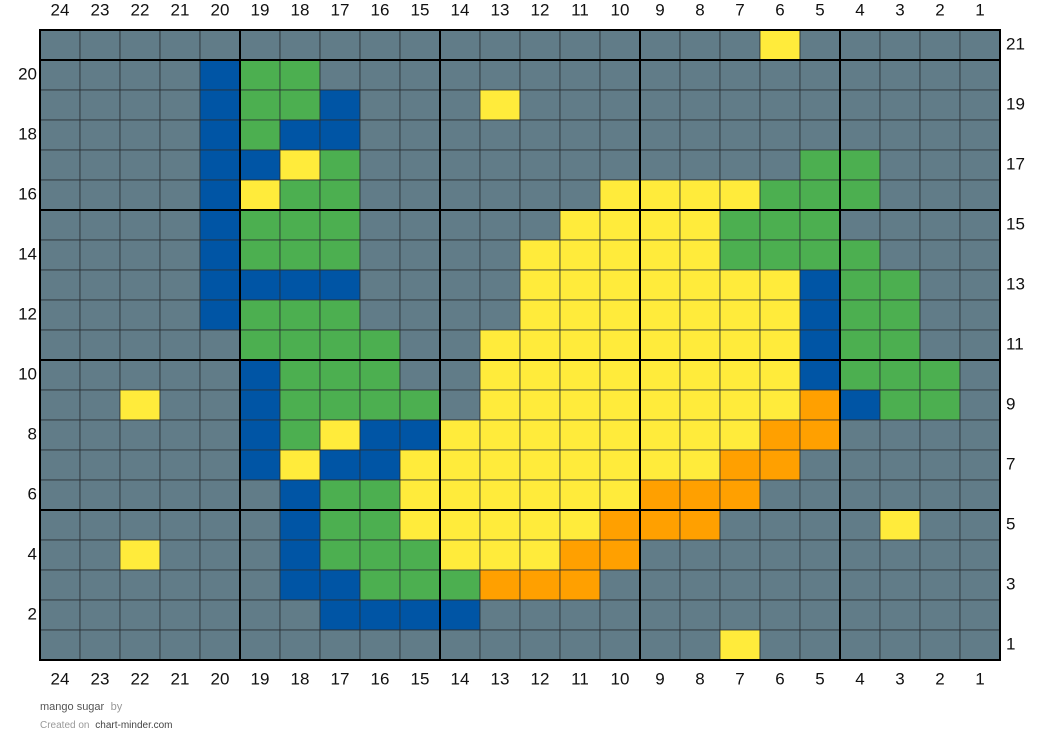 This screenshot has width=1040, height=753. I want to click on column-label-top: 24, so click(60, 9).